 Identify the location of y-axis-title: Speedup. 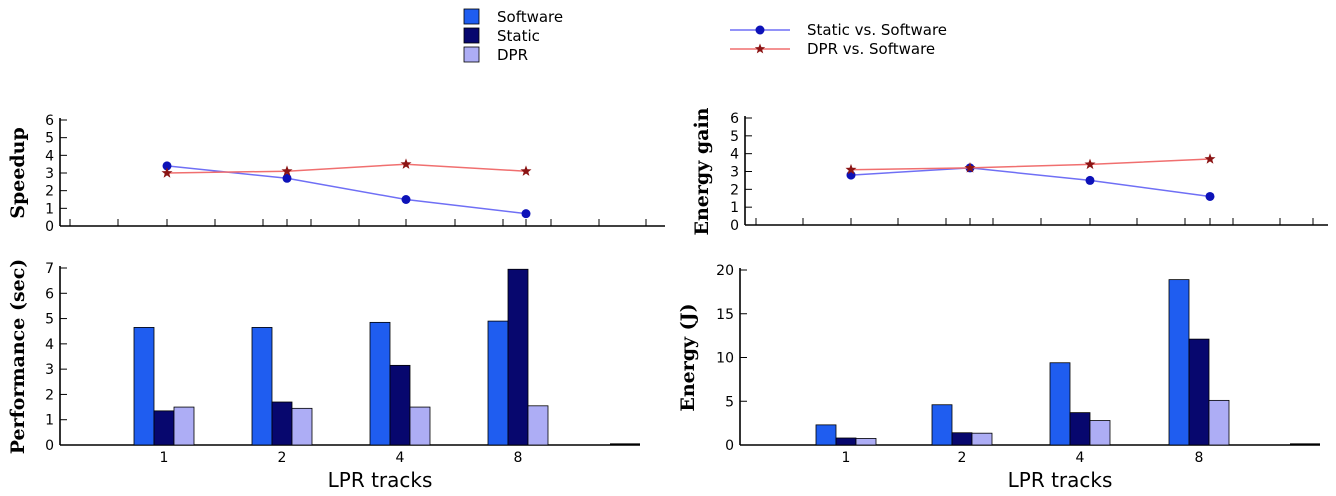
(18, 173).